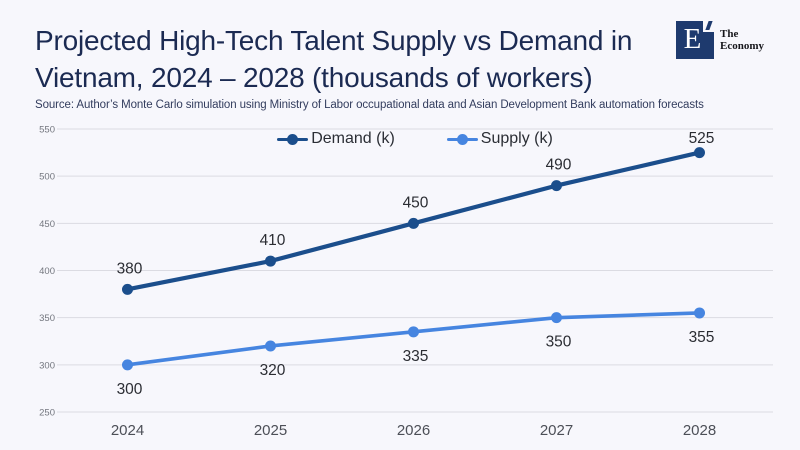 The image size is (800, 450). Describe the element at coordinates (47, 177) in the screenshot. I see `y-tick-label: 500` at that location.